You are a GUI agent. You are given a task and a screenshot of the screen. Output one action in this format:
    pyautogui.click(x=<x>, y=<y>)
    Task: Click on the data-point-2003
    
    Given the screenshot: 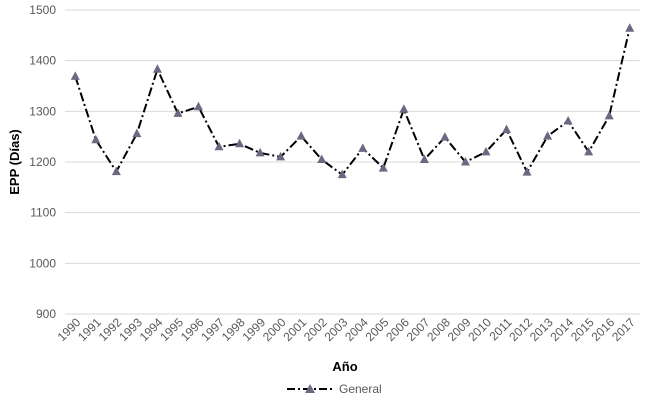 What is the action you would take?
    pyautogui.click(x=342, y=174)
    